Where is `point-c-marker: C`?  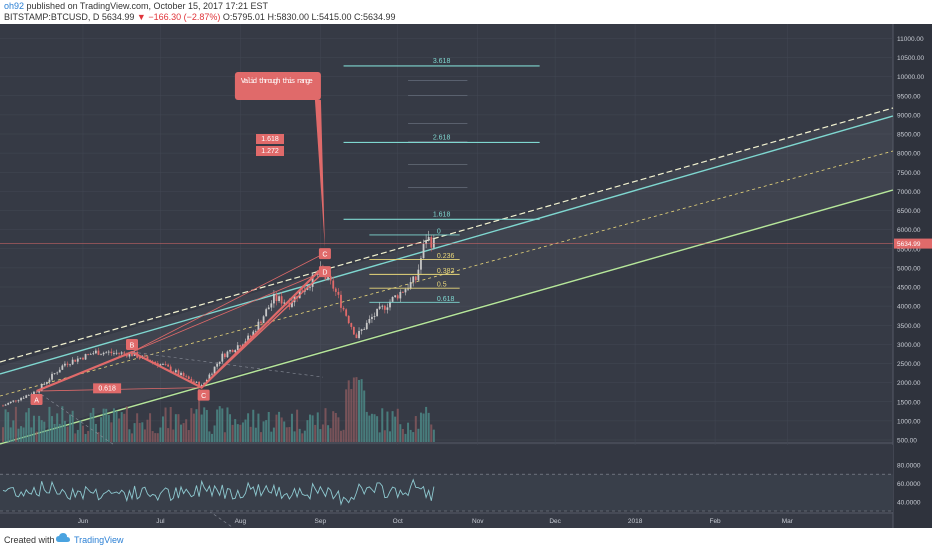
point-c-marker: C is located at coordinates (324, 255).